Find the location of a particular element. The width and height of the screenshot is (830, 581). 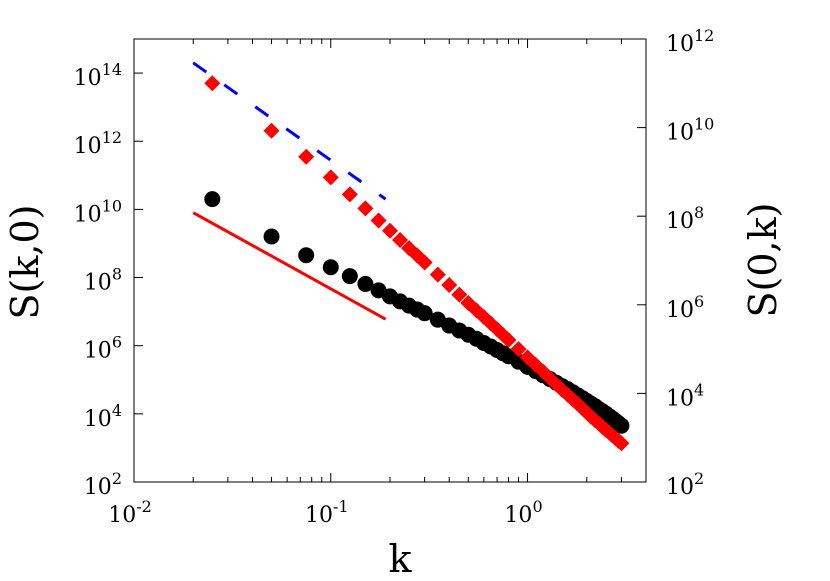

y-tick-label-left: 10⁶ is located at coordinates (103, 348).